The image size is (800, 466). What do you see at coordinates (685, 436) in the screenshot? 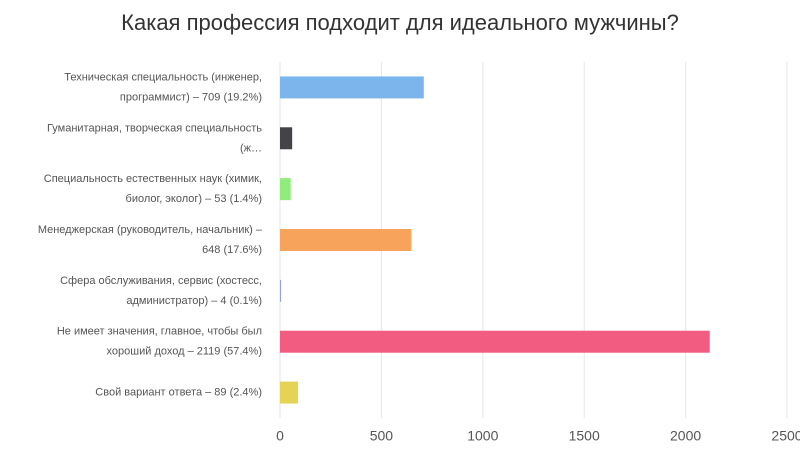
I see `x-tick-label: 2000` at bounding box center [685, 436].